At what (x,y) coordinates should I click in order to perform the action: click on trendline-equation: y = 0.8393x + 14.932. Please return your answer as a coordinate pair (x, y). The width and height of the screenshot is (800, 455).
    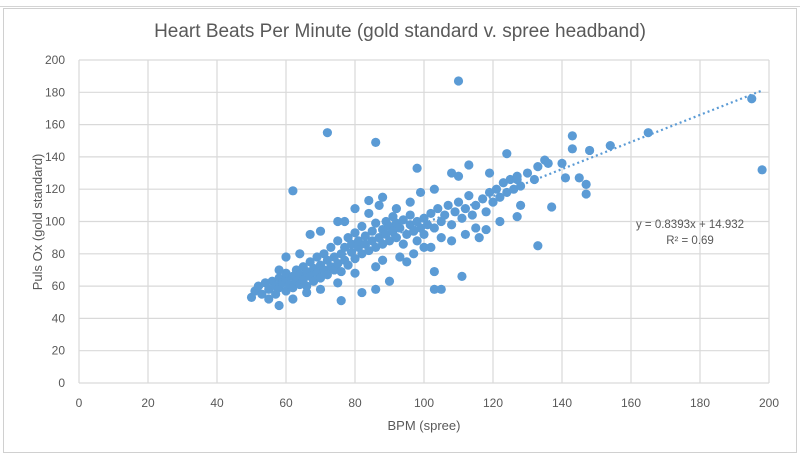
    Looking at the image, I should click on (690, 225).